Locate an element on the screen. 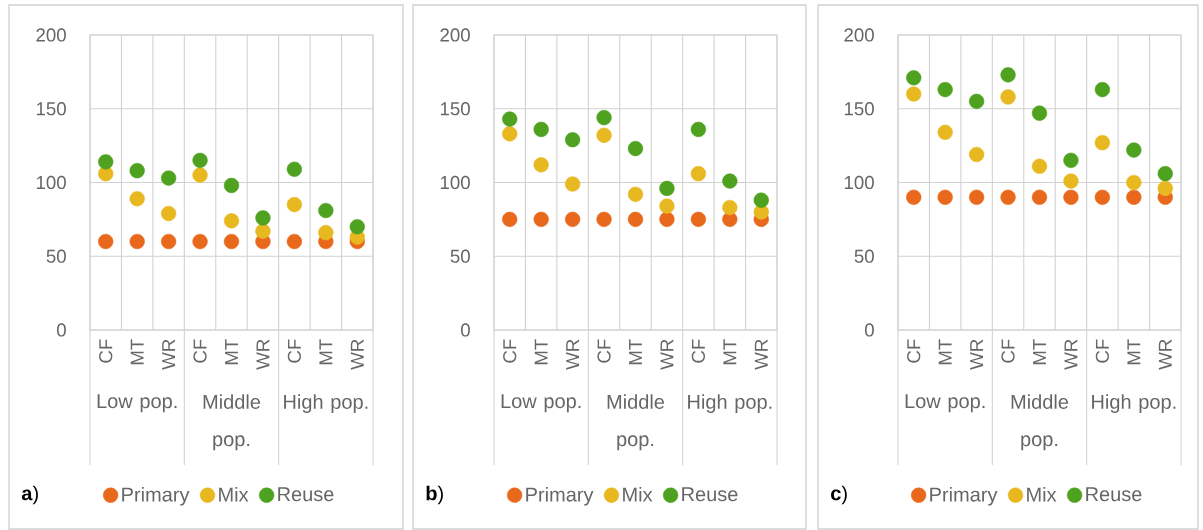 The height and width of the screenshot is (530, 1203). y-tick-label: 50 is located at coordinates (864, 256).